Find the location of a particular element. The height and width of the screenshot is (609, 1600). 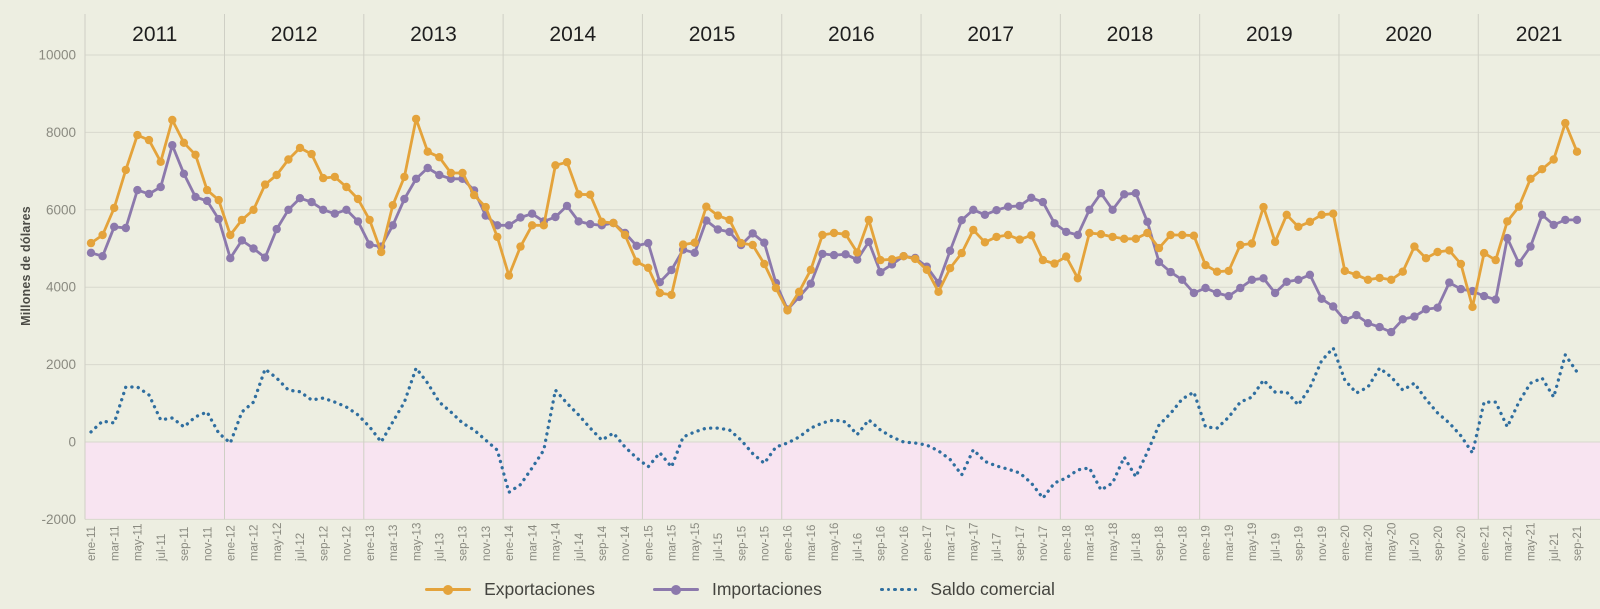

x-tick-label: sep-20 is located at coordinates (1439, 543).